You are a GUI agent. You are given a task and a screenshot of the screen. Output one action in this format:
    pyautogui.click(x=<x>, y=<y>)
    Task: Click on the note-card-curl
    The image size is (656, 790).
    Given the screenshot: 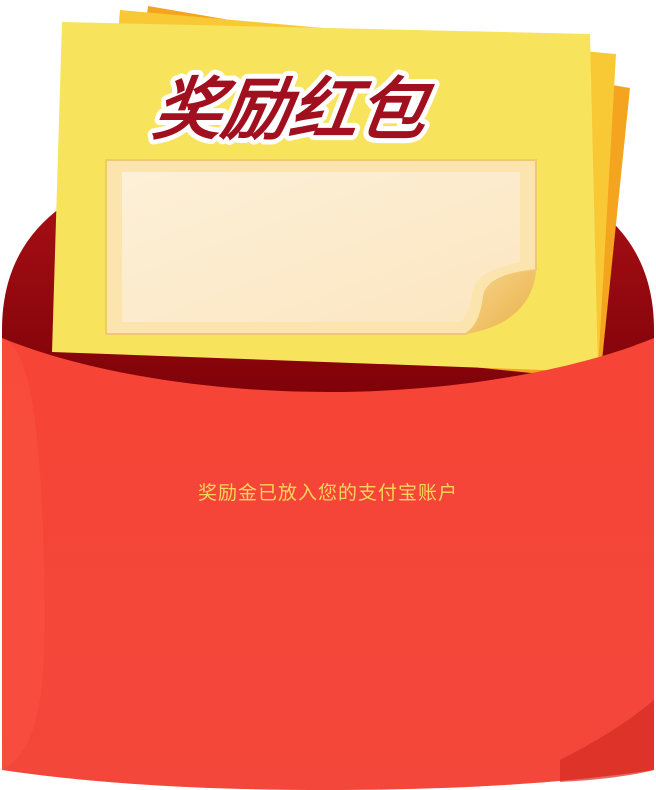 What is the action you would take?
    pyautogui.click(x=501, y=302)
    